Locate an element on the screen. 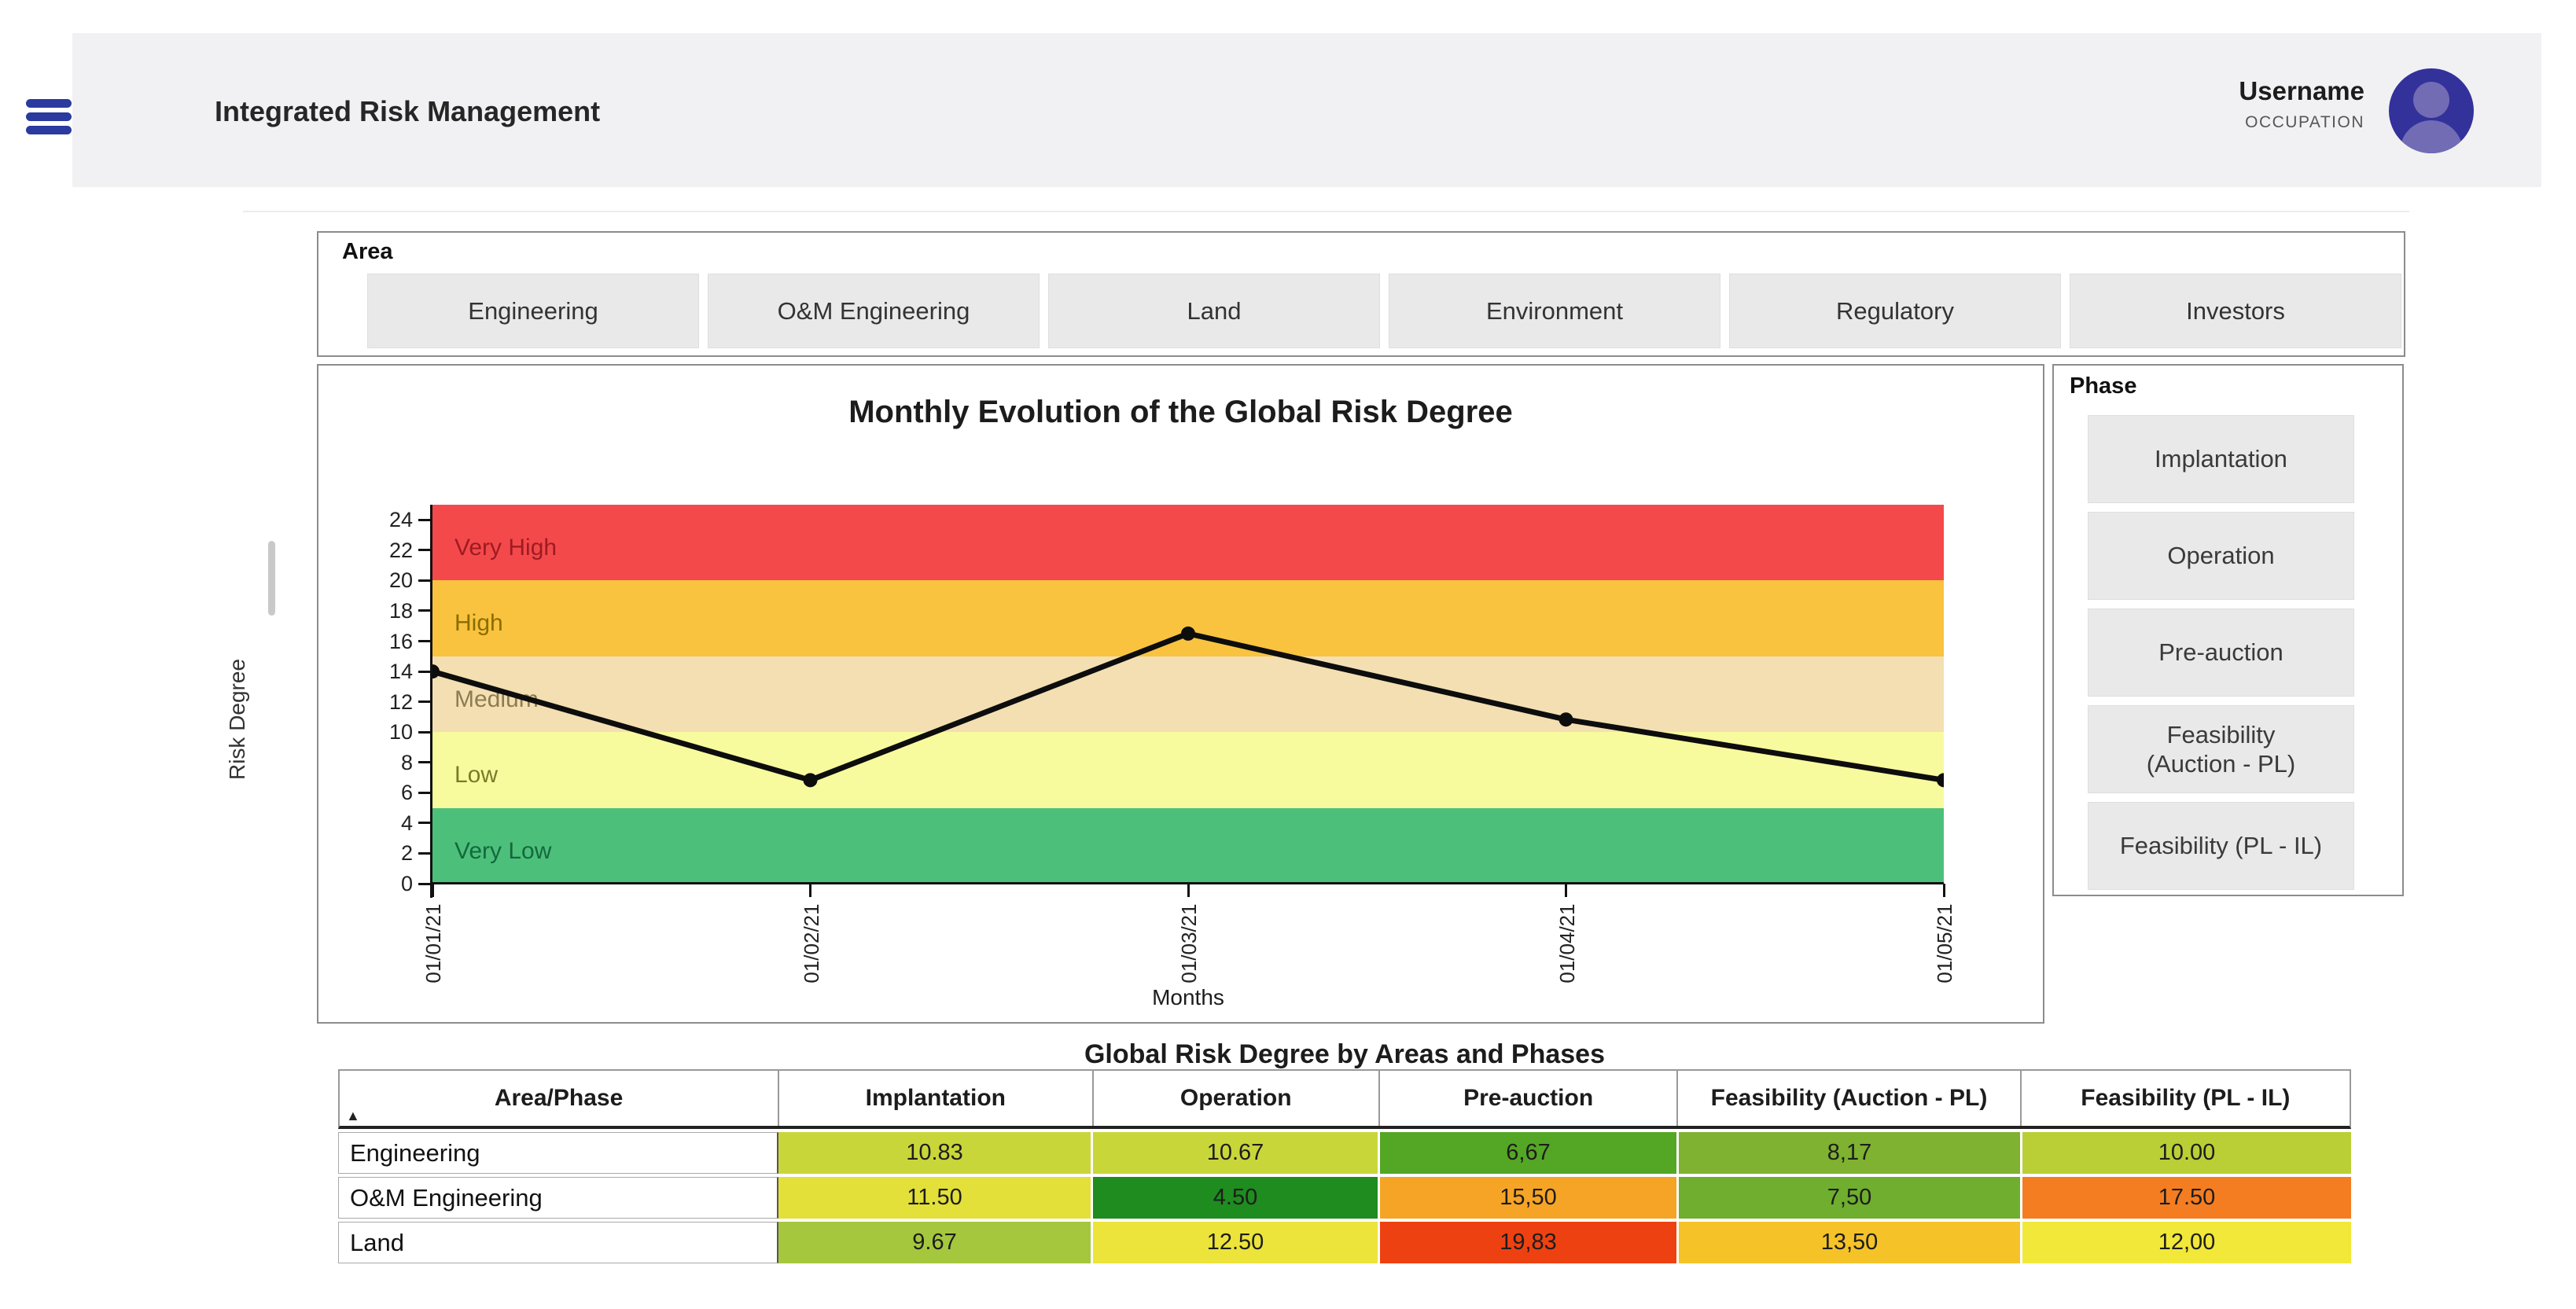  table-header-cell-feasibility-auction-pl: Feasibility (Auction - PL) is located at coordinates (1850, 1098).